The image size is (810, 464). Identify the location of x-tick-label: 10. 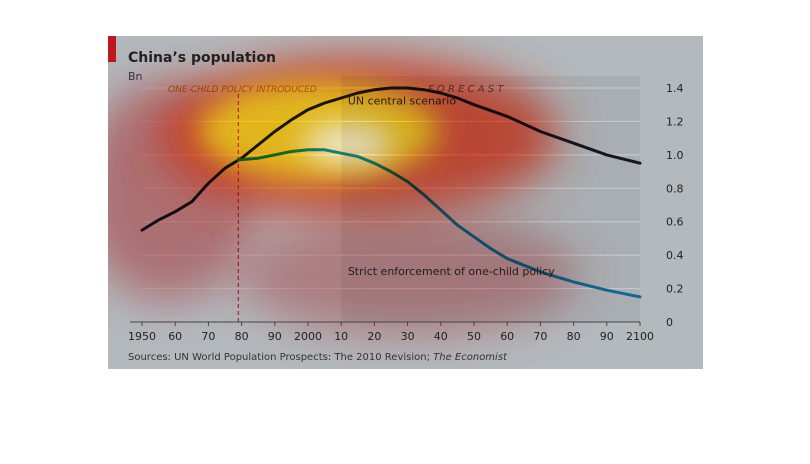
(341, 336).